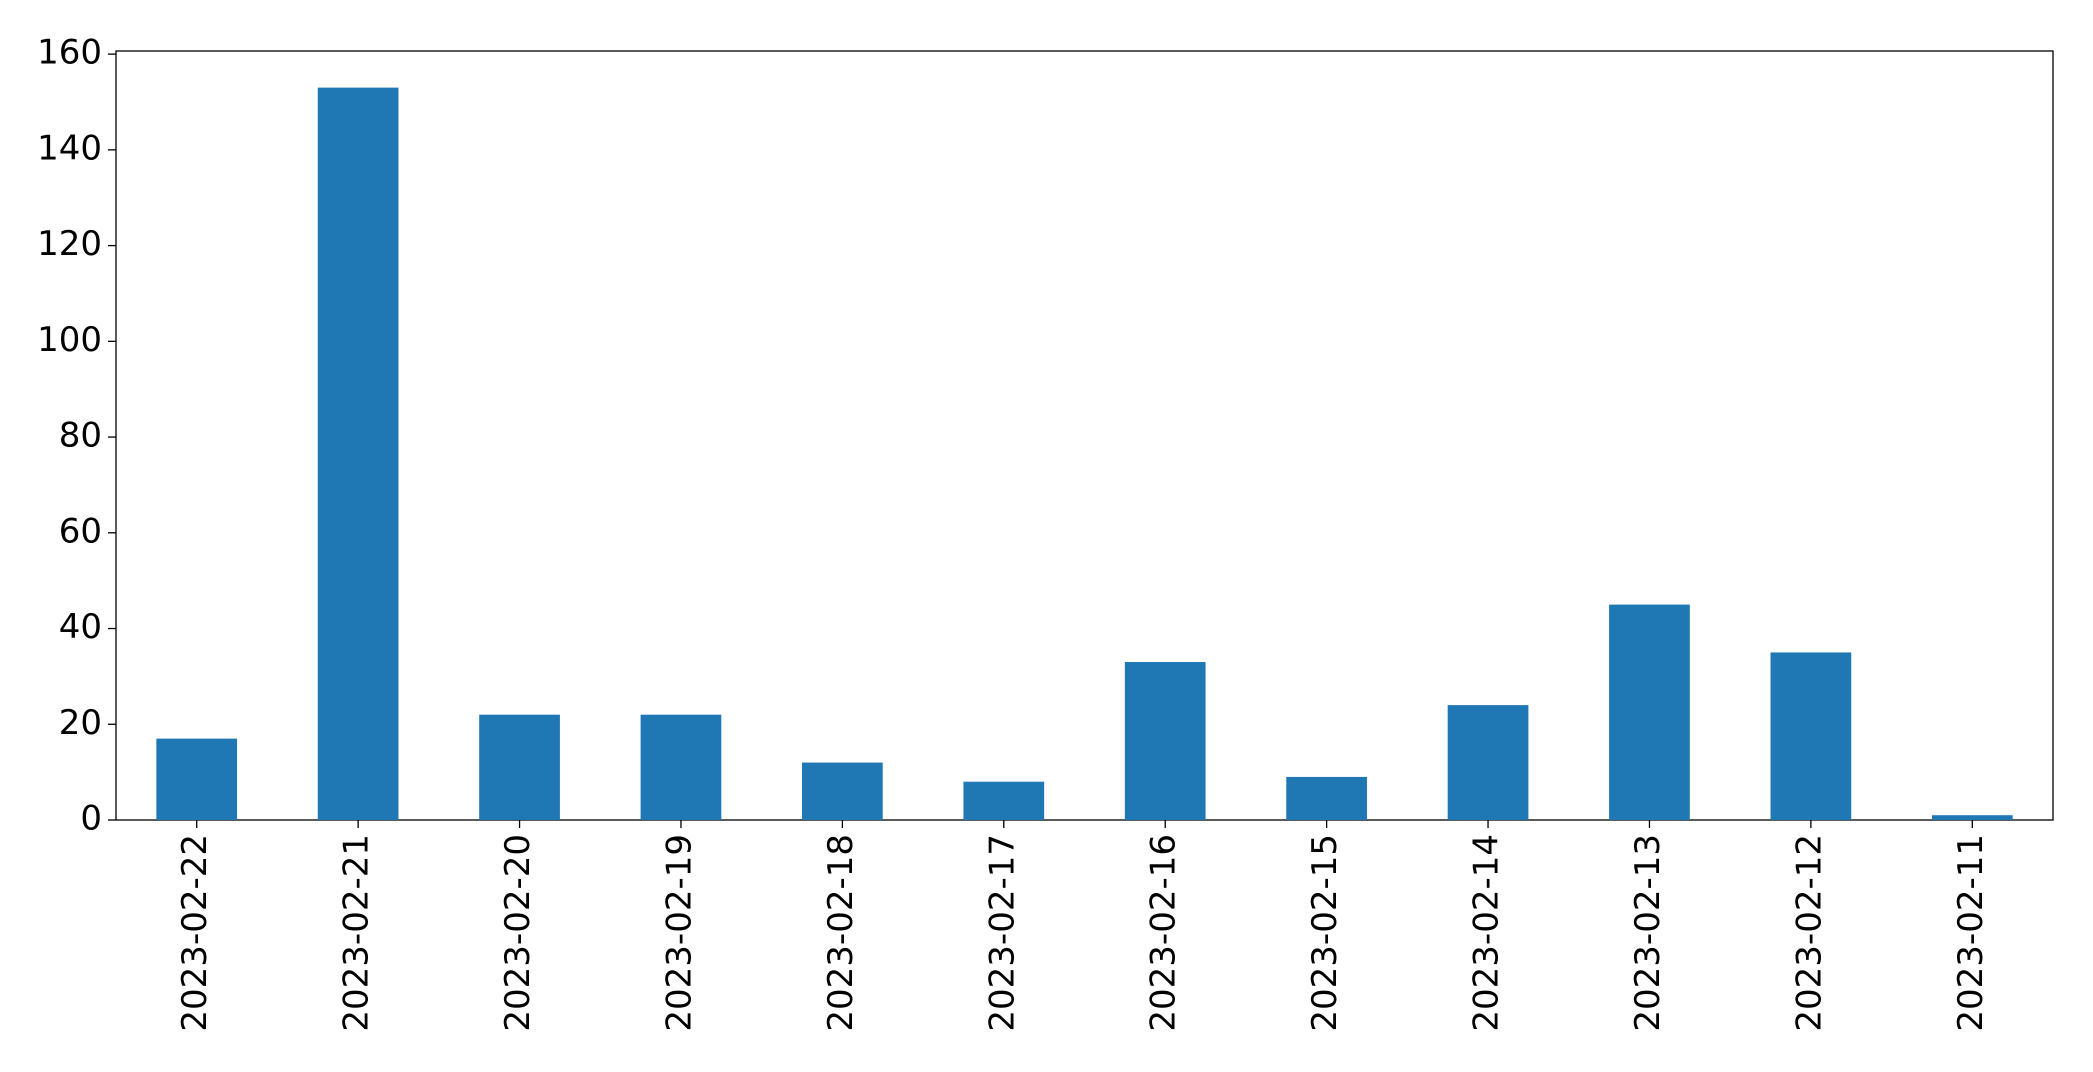 The width and height of the screenshot is (2093, 1072). I want to click on x-tick-label: 2023-02-15, so click(1325, 933).